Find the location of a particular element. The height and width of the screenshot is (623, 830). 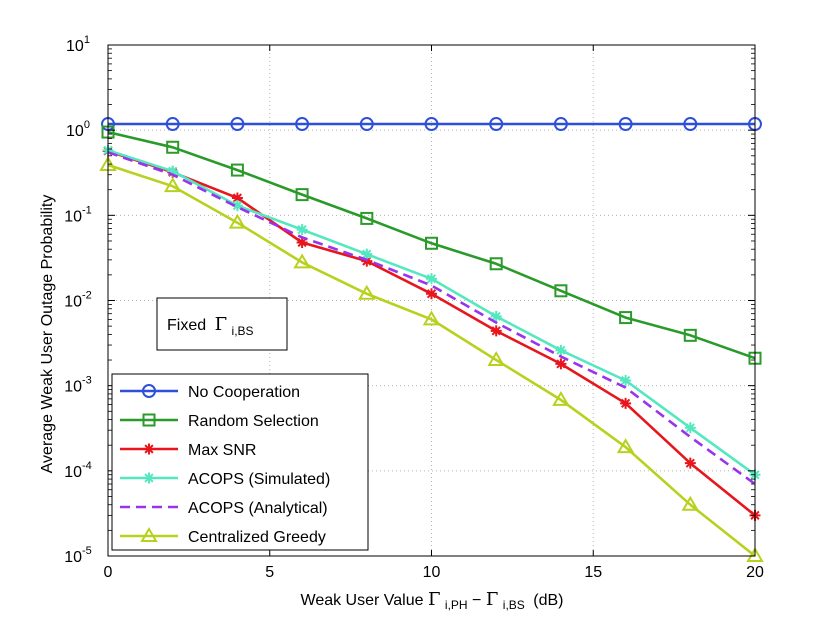

y-tick-label: 10⁻² is located at coordinates (78, 300).